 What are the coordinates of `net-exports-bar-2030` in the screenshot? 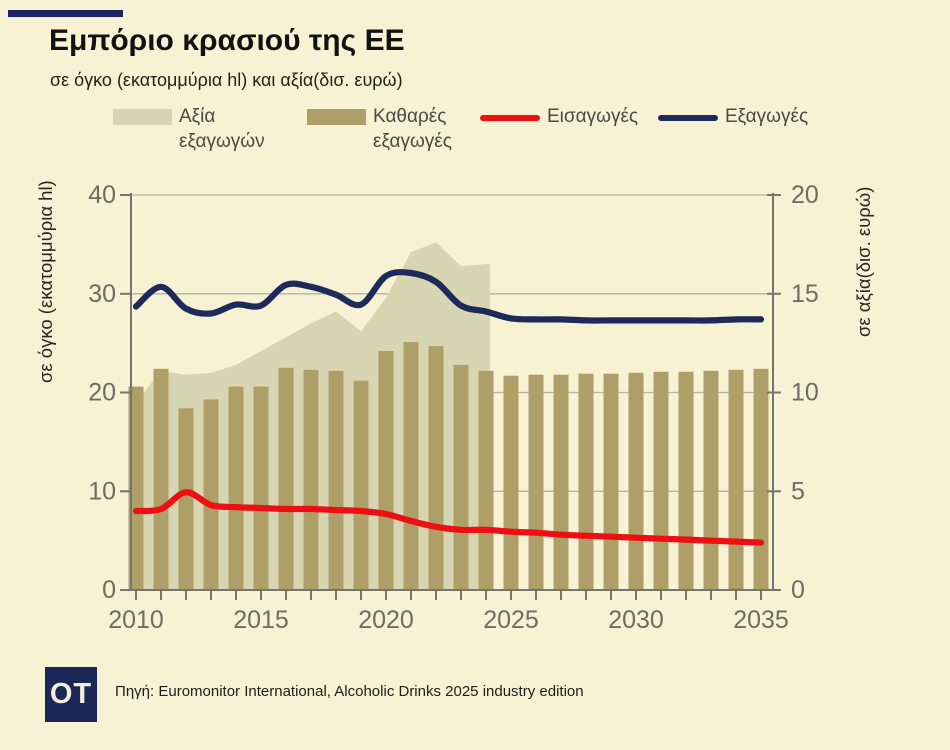 It's located at (636, 481).